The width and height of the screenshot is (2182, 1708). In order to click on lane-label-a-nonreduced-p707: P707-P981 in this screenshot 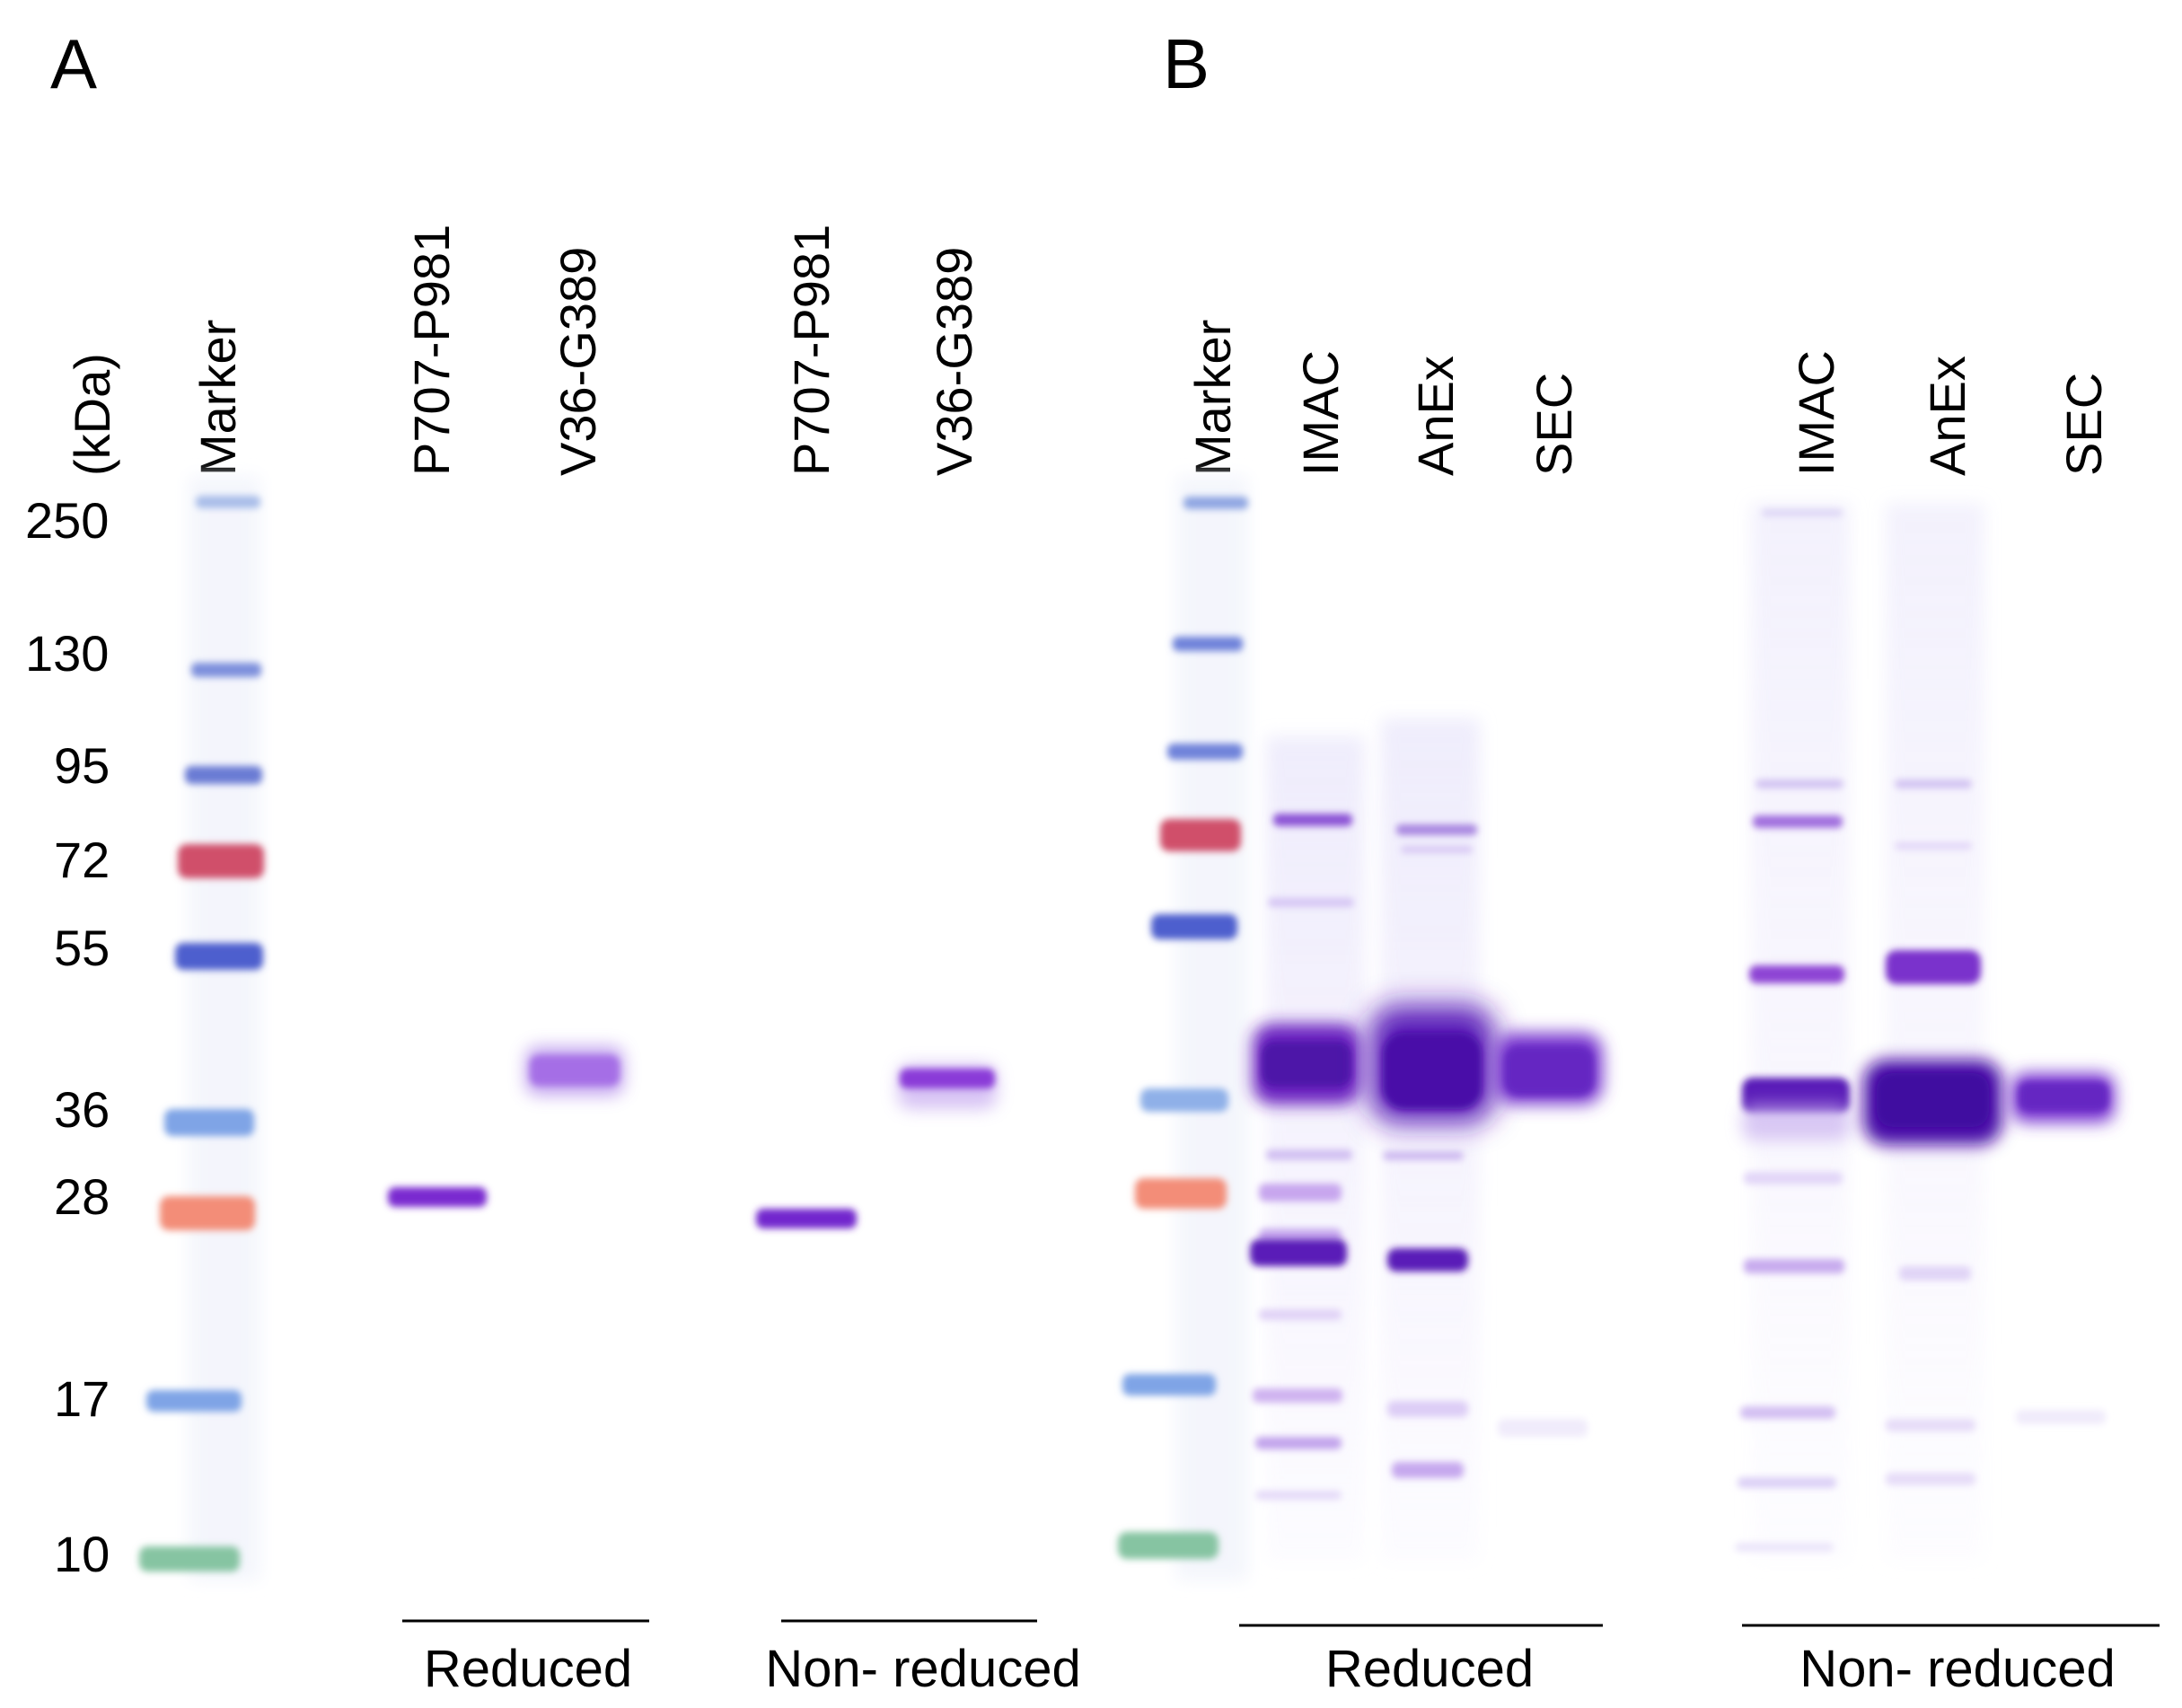, I will do `click(811, 350)`.